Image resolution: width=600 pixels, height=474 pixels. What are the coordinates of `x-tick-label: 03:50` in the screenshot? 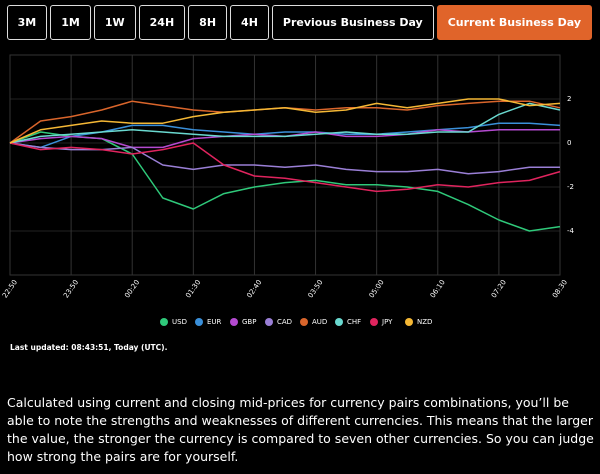 It's located at (315, 288).